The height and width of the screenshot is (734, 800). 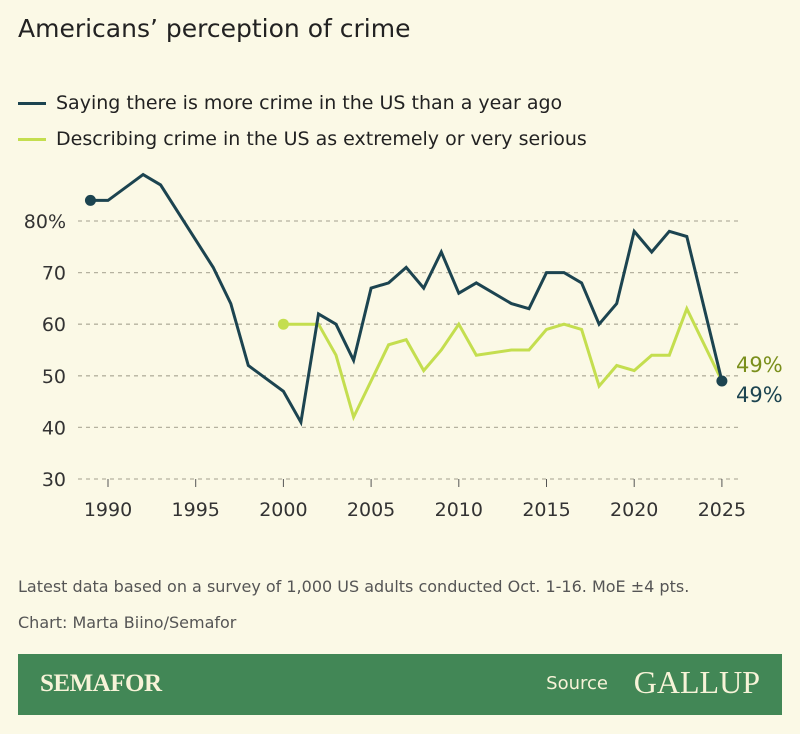 What do you see at coordinates (127, 622) in the screenshot?
I see `credit: Chart: Marta Biino/Semafor` at bounding box center [127, 622].